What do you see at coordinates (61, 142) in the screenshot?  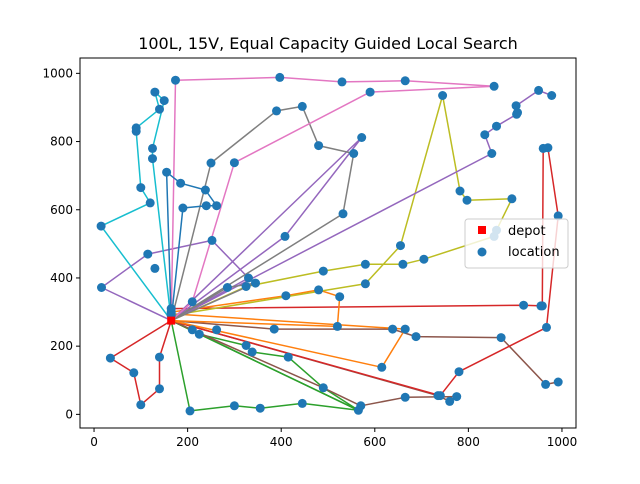 I see `y-tick-label: 800` at bounding box center [61, 142].